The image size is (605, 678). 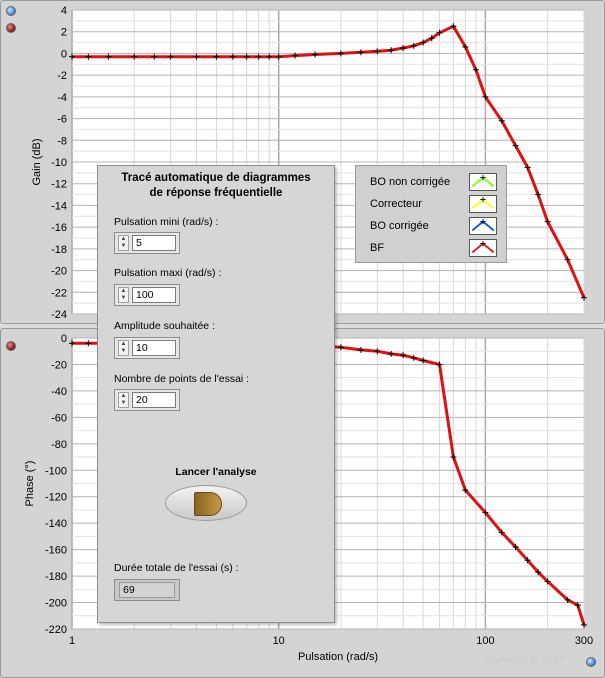 What do you see at coordinates (56, 524) in the screenshot?
I see `y-tick-label: -140` at bounding box center [56, 524].